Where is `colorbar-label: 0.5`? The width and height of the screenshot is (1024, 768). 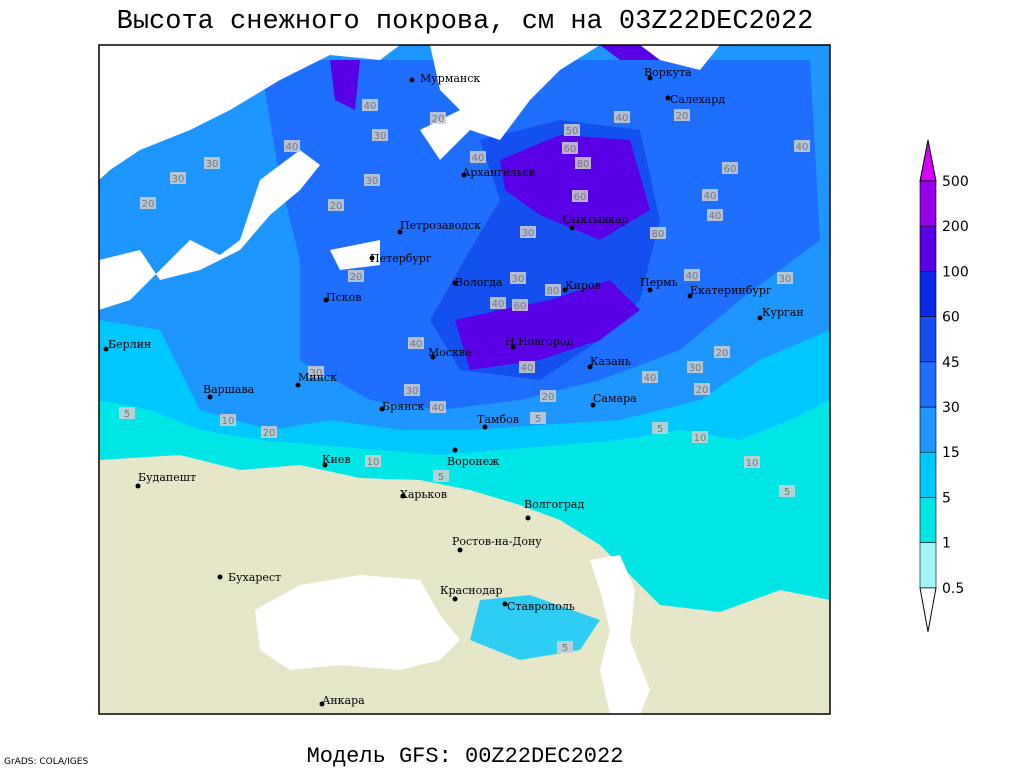
colorbar-label: 0.5 is located at coordinates (953, 589).